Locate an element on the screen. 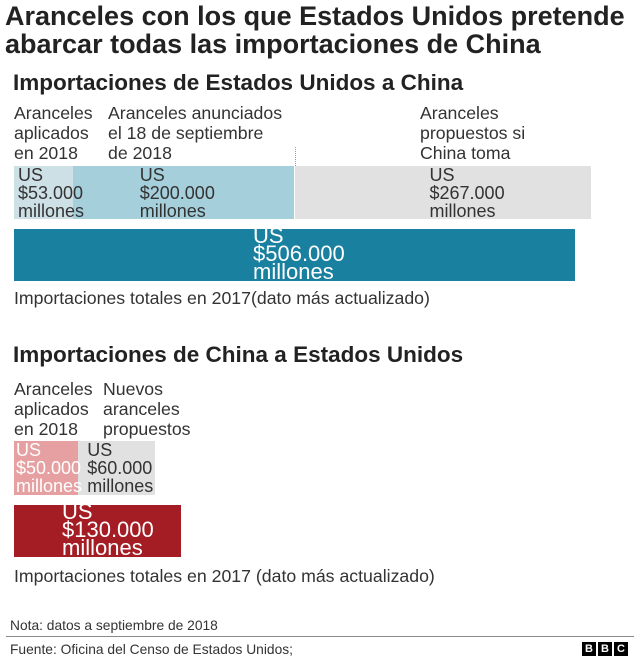 This screenshot has width=640, height=660. total-bar-row: US $130.000 millones is located at coordinates (320, 529).